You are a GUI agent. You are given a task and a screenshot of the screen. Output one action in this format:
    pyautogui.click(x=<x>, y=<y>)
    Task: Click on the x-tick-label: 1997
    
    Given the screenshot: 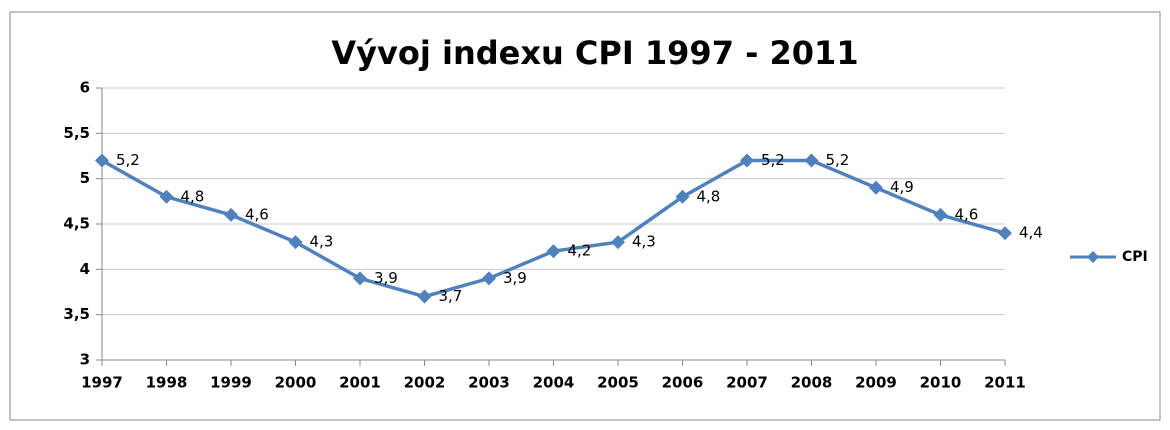 What is the action you would take?
    pyautogui.click(x=102, y=383)
    